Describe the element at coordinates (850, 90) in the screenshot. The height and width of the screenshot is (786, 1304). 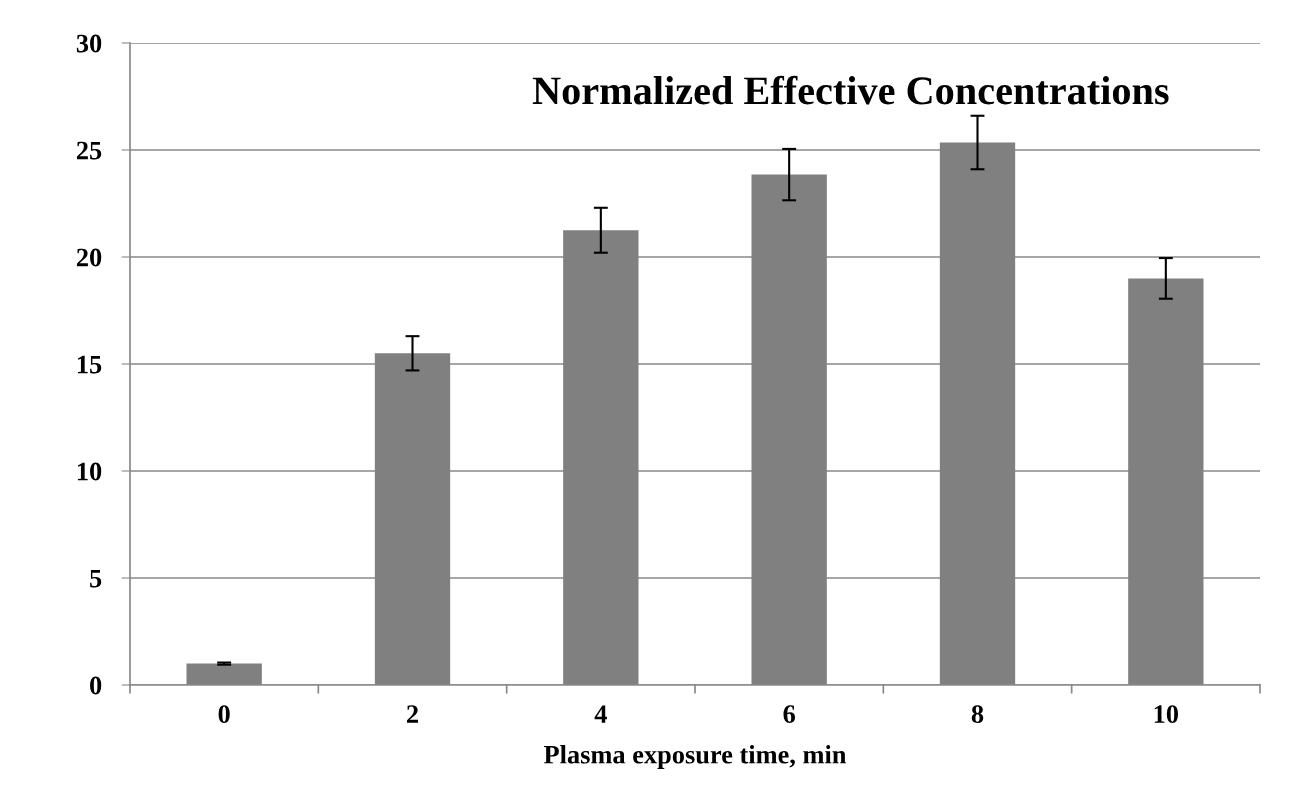
I see `text: Normalized Effective Concentrations` at that location.